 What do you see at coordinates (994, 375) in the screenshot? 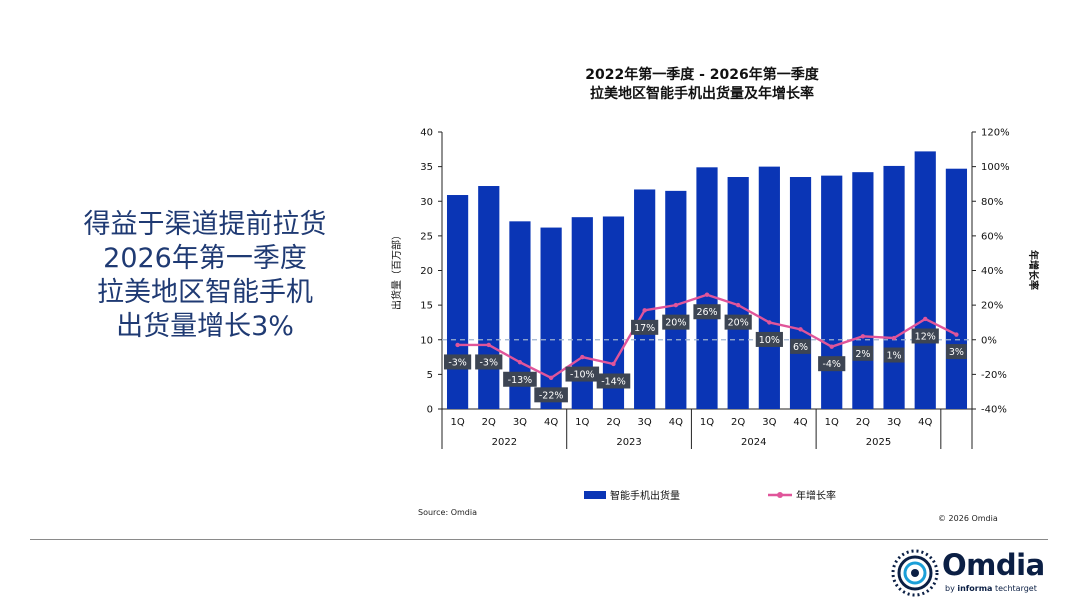
I see `y2-tick-label: -20%` at bounding box center [994, 375].